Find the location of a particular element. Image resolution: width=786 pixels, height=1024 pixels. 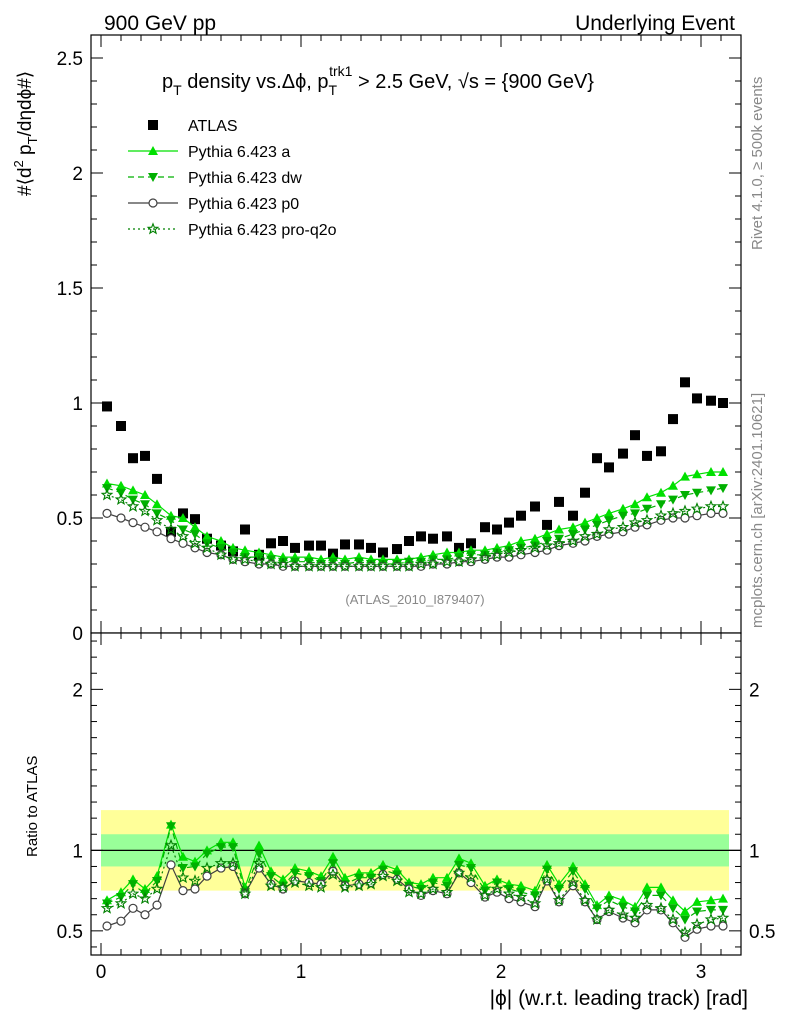

rivet-label: Rivet 4.1.0, ≥ 500k events is located at coordinates (757, 163).